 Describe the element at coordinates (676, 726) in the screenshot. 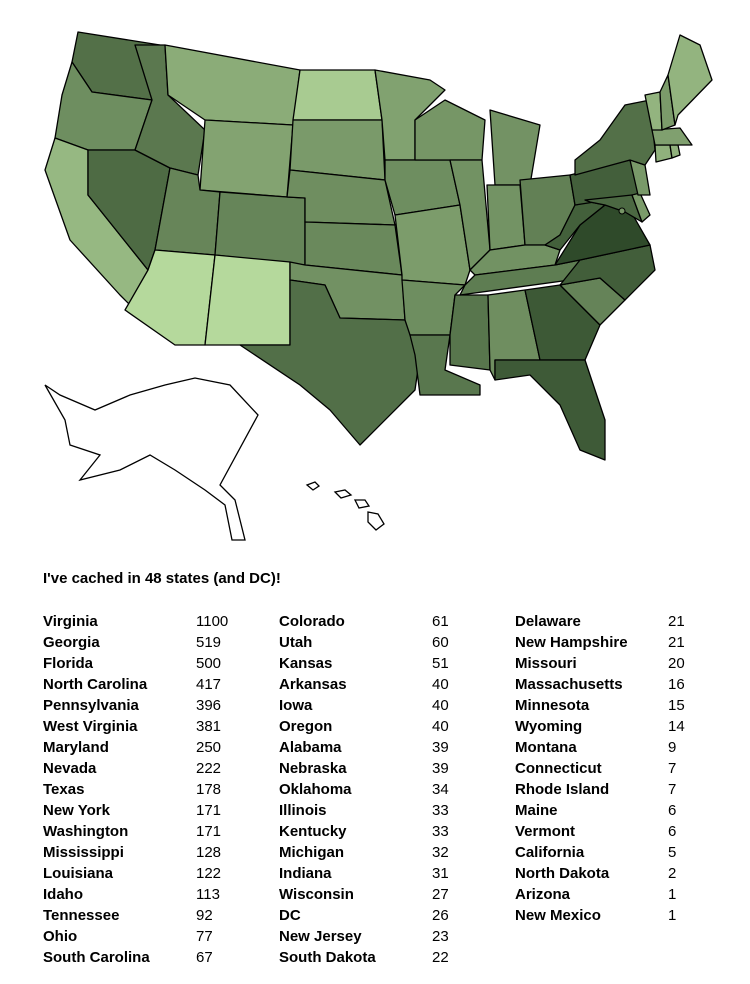

I see `state-count: 14` at that location.